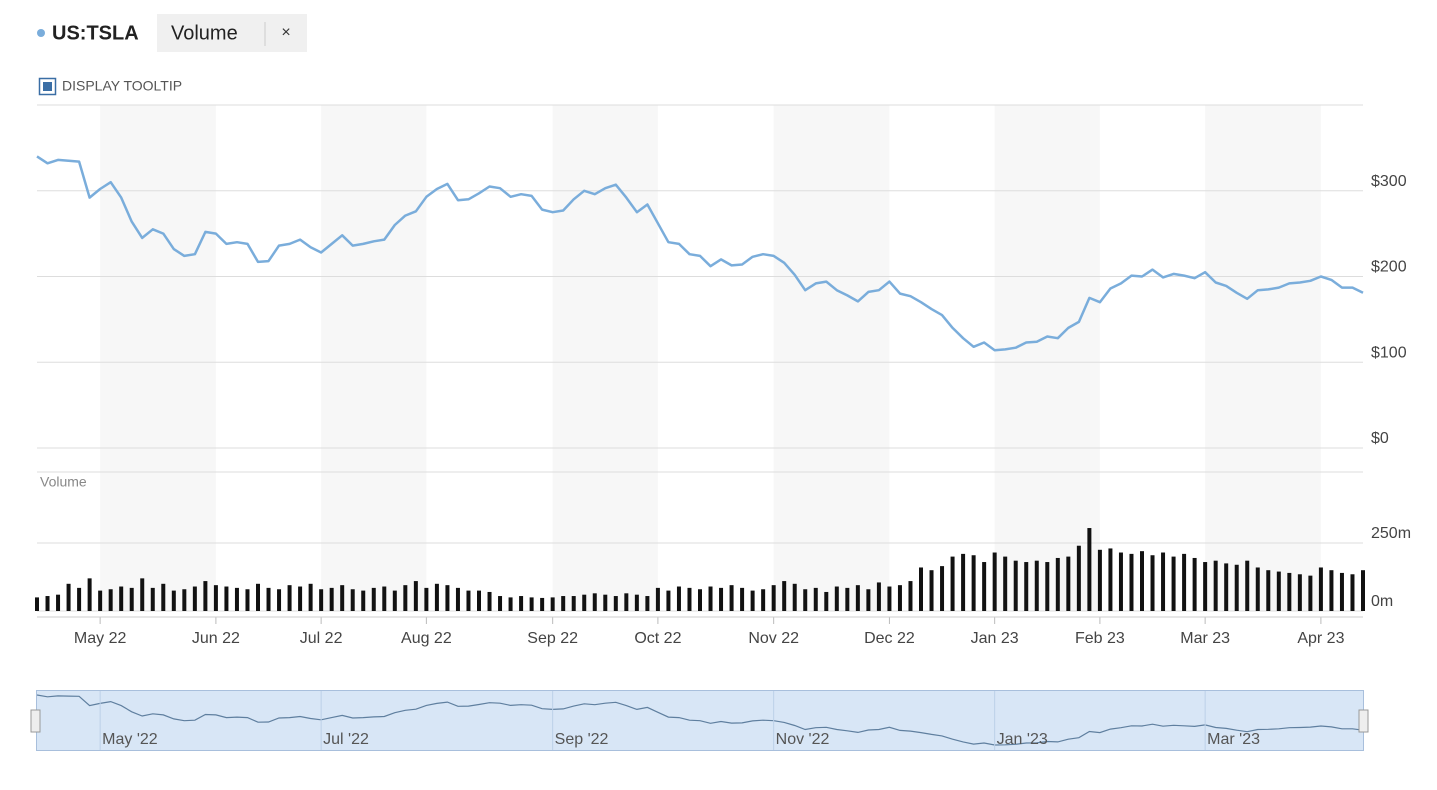  Describe the element at coordinates (1205, 638) in the screenshot. I see `x-tick-label: Mar 23` at that location.